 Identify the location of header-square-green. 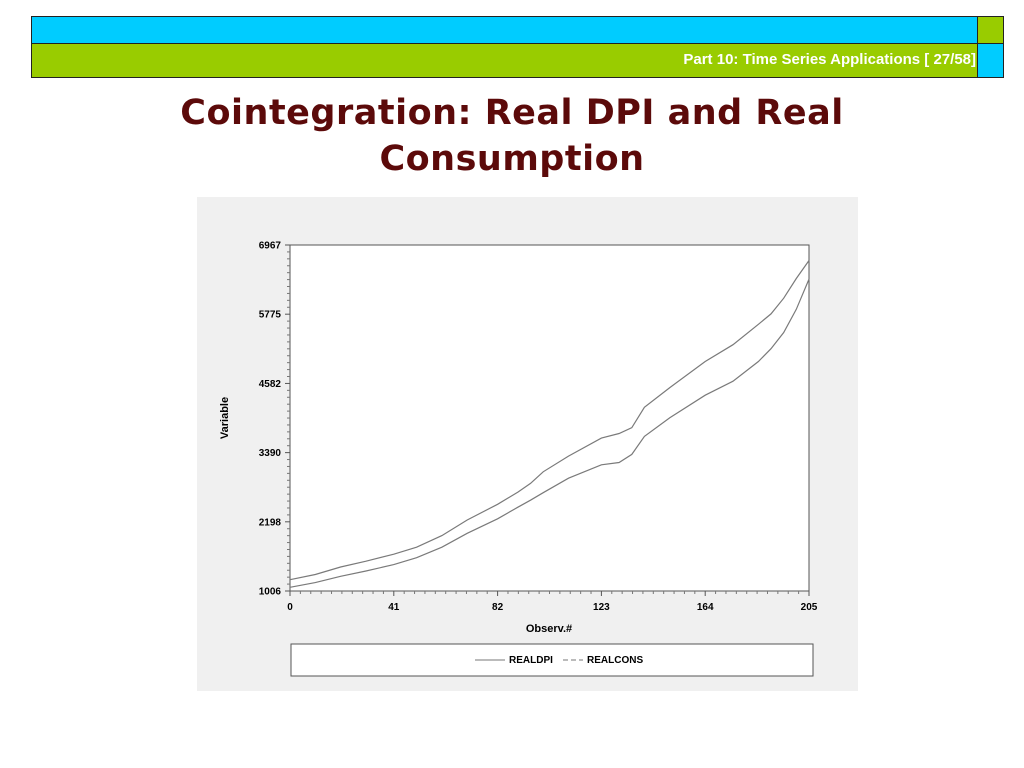
(990, 29).